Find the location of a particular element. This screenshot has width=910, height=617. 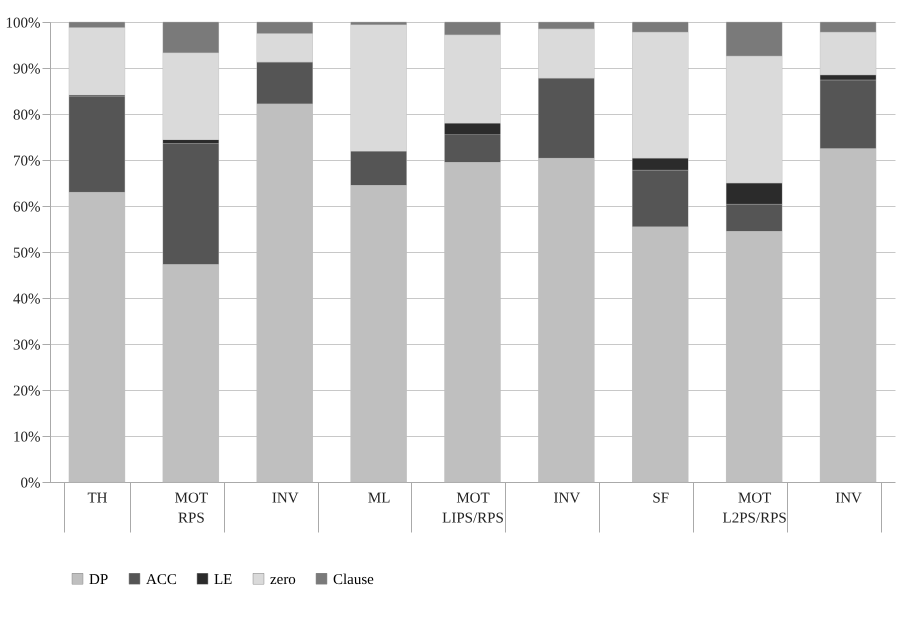

y-tick-label: 40% is located at coordinates (26, 300).